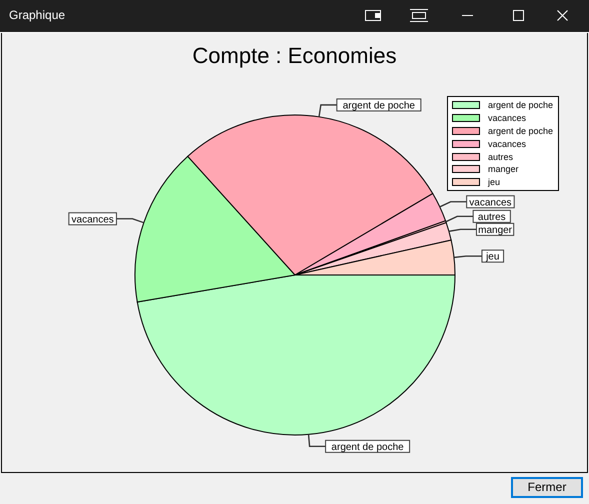 The image size is (589, 504). Describe the element at coordinates (503, 169) in the screenshot. I see `legend-label: manger` at that location.